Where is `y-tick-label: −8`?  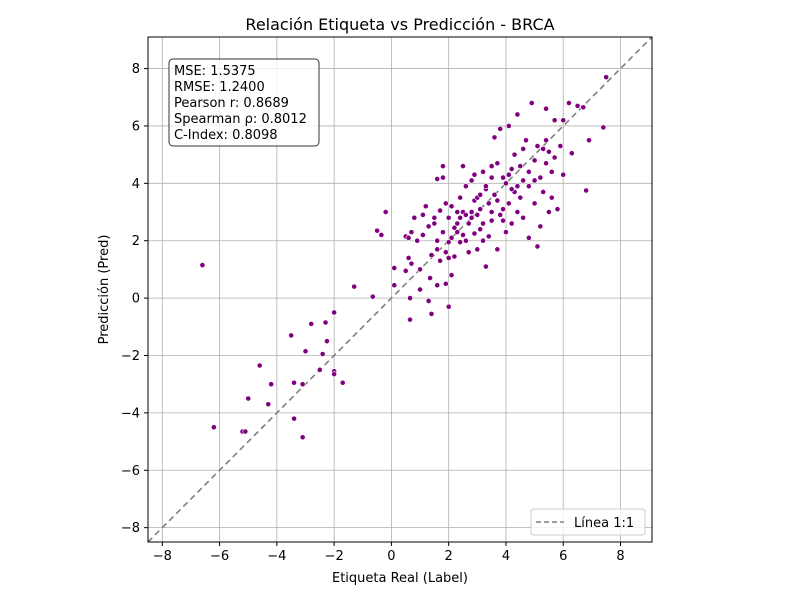 y-tick-label: −8 is located at coordinates (130, 528).